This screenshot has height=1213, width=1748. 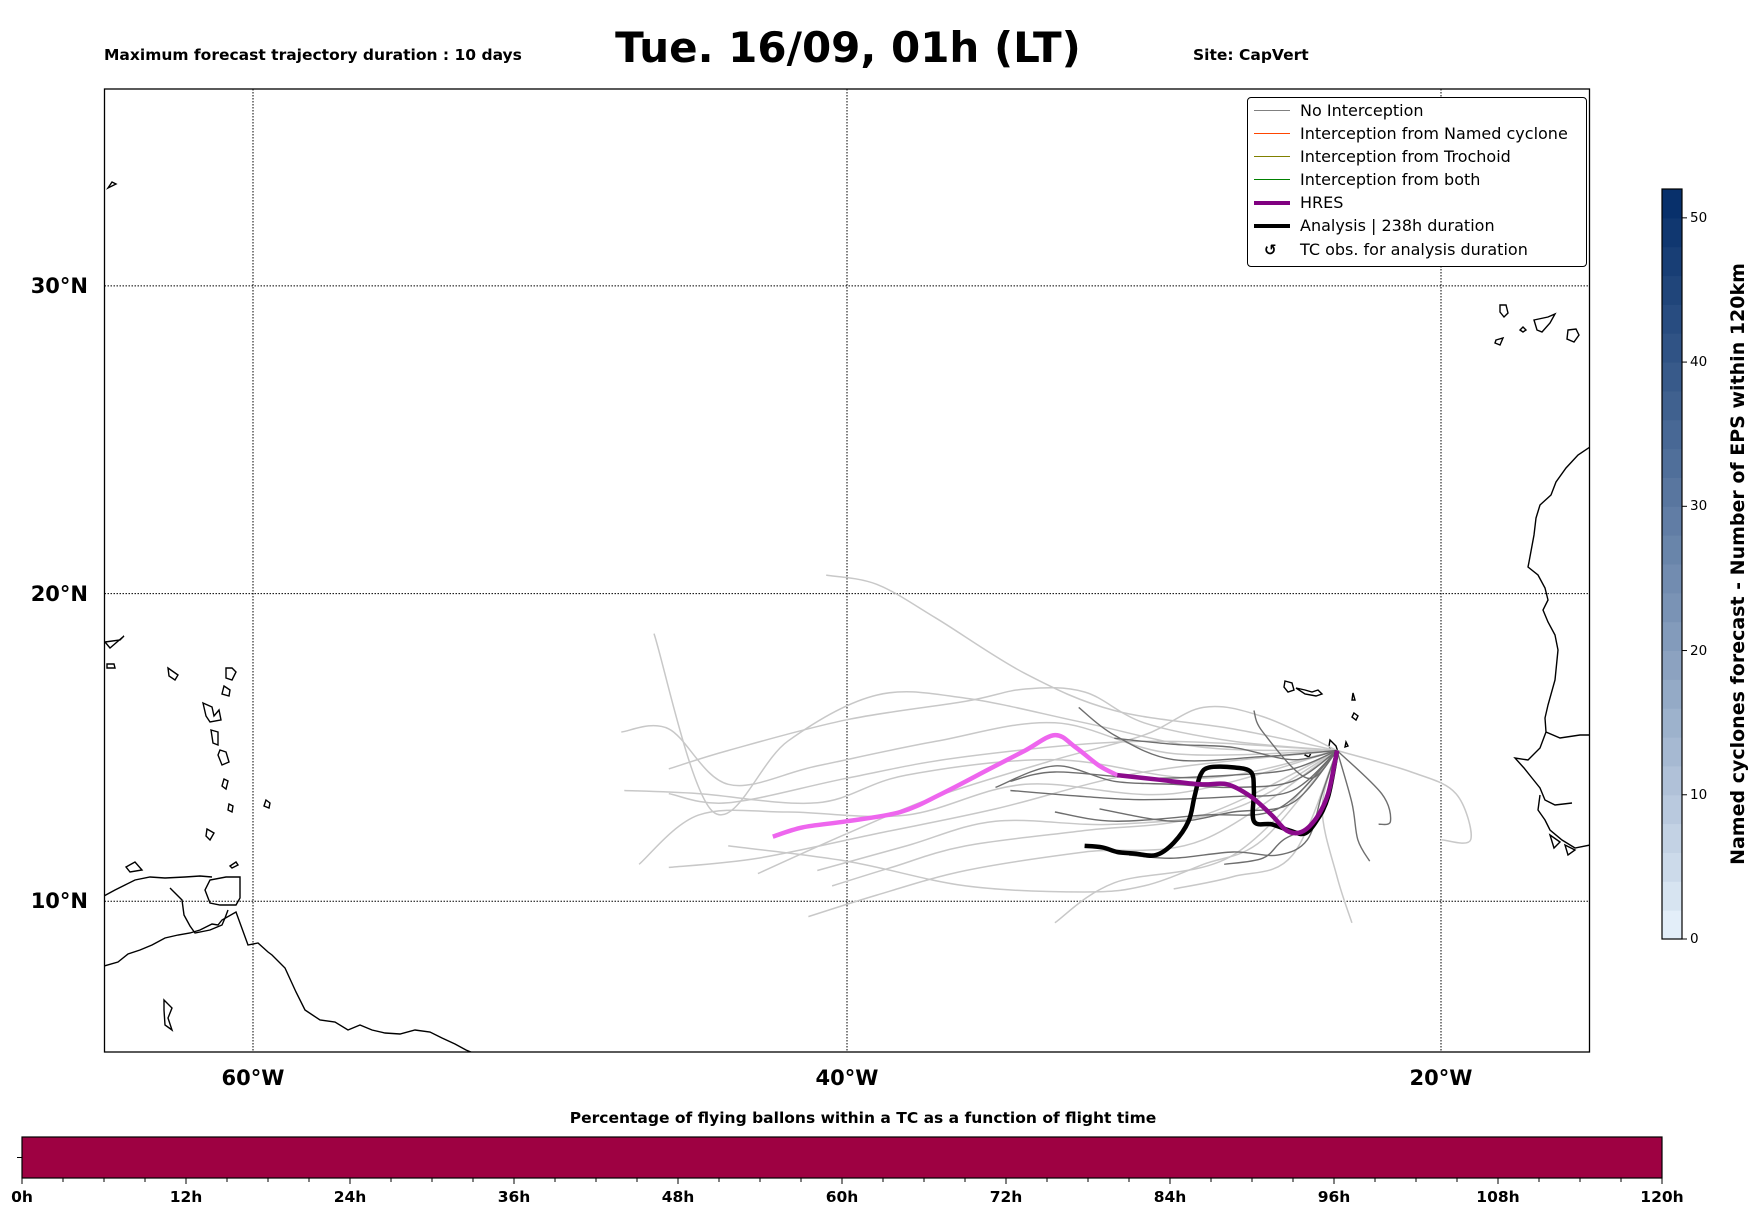 I want to click on legend-line-green, so click(x=1272, y=179).